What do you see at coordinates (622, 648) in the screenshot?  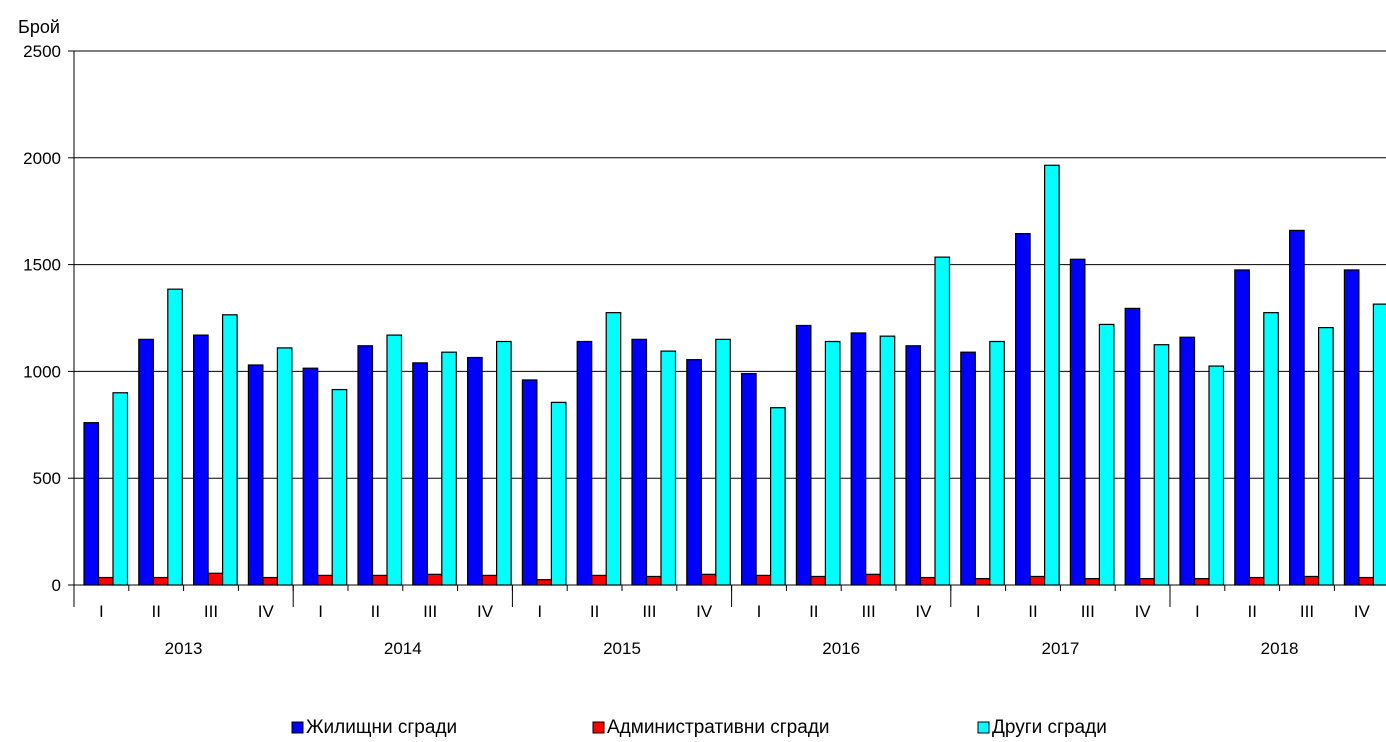 I see `x-tick-label-year: 2015` at bounding box center [622, 648].